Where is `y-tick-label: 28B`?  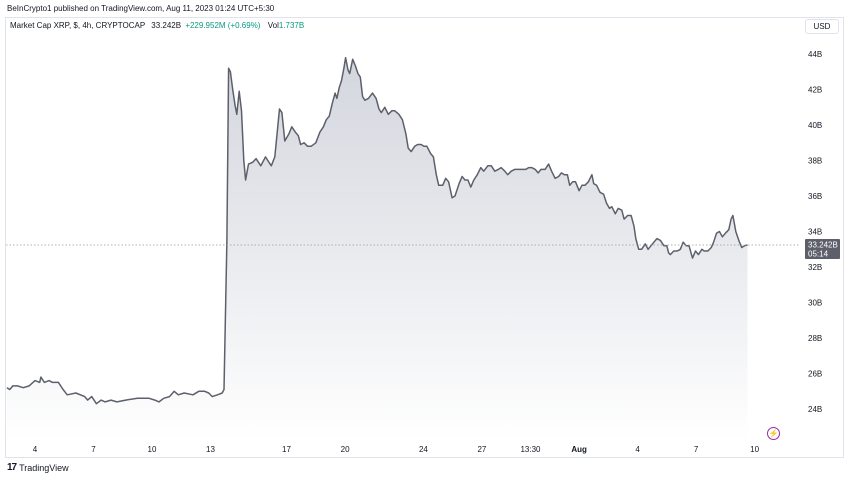 y-tick-label: 28B is located at coordinates (815, 338).